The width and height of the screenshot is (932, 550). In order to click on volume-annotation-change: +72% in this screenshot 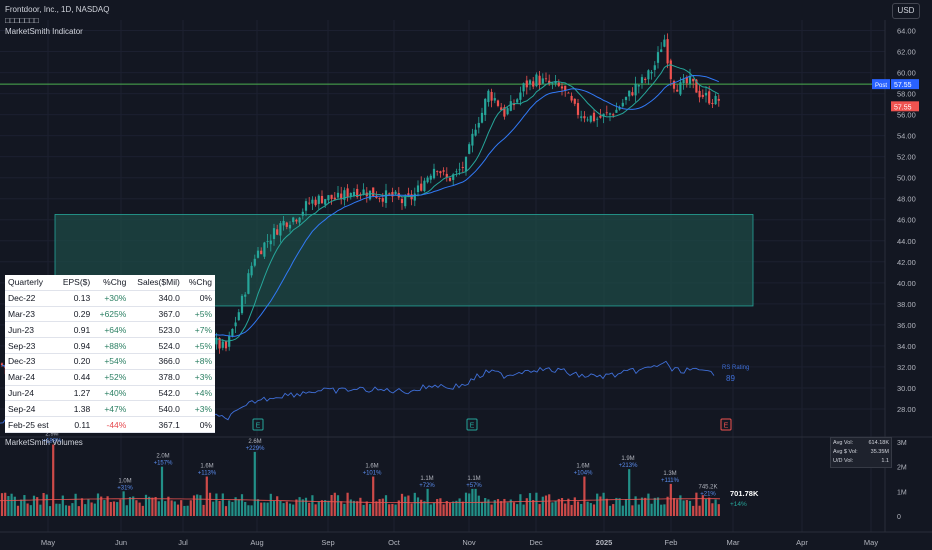, I will do `click(427, 486)`.